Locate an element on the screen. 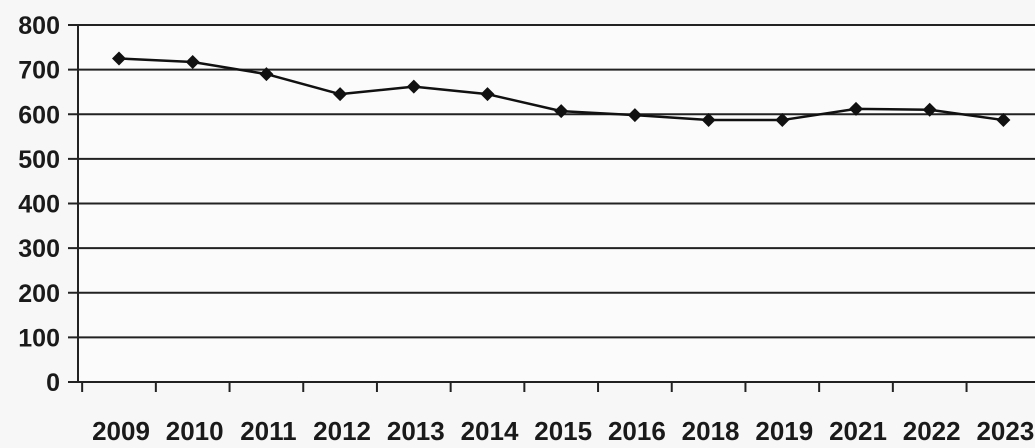 This screenshot has width=1035, height=448. x-tick-label: 2016 is located at coordinates (637, 429).